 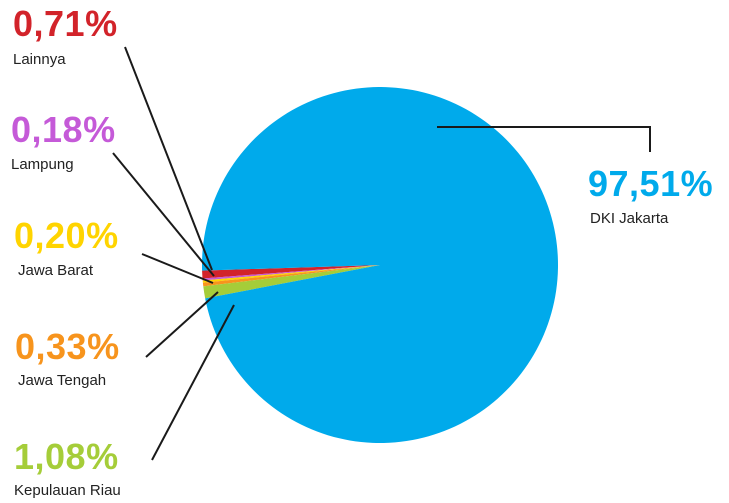 I want to click on pie-slice-kepulauan-riau, so click(x=291, y=282).